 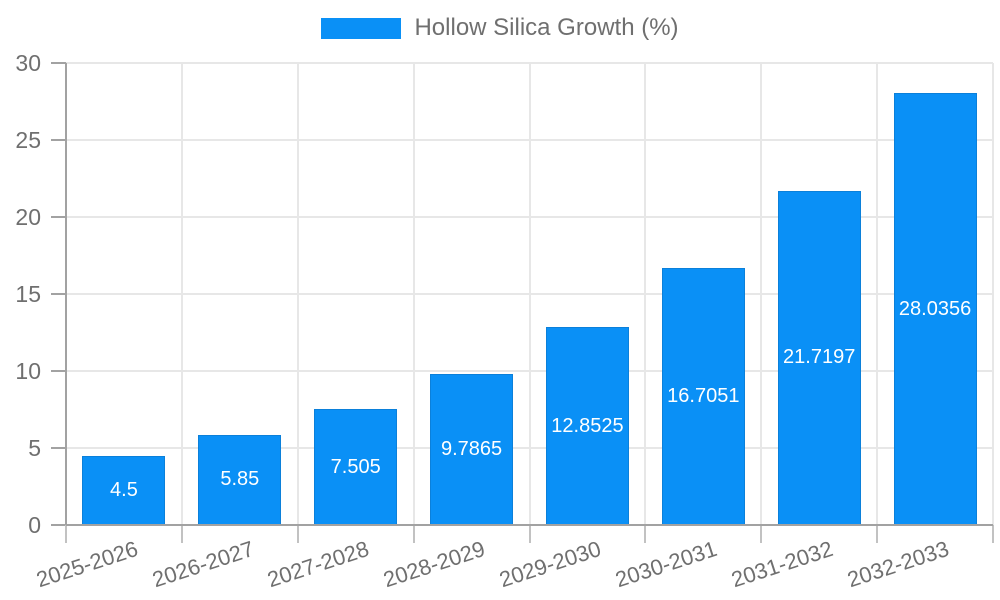 What do you see at coordinates (897, 564) in the screenshot?
I see `x-tick-label: 2032-2033` at bounding box center [897, 564].